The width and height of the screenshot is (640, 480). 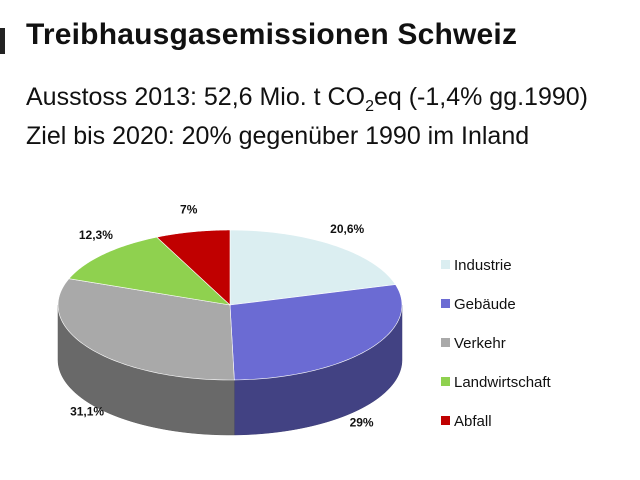 I want to click on data-label-landwirtschaft: 12,3%, so click(x=96, y=235).